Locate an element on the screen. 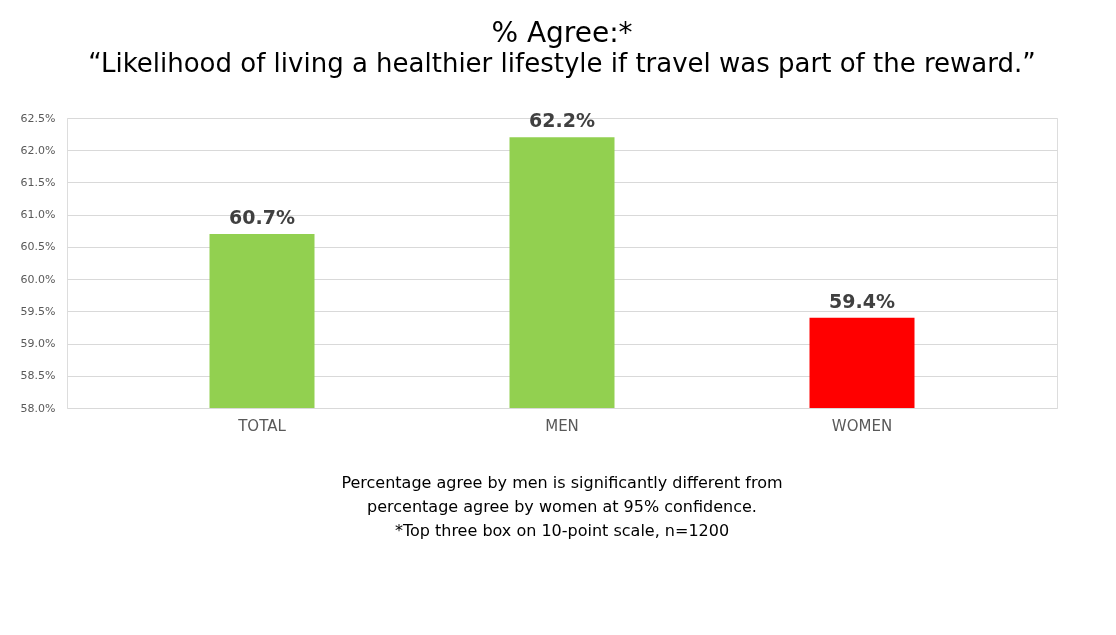  text: Percentage agree by men is significantly different from is located at coordinates (562, 482).